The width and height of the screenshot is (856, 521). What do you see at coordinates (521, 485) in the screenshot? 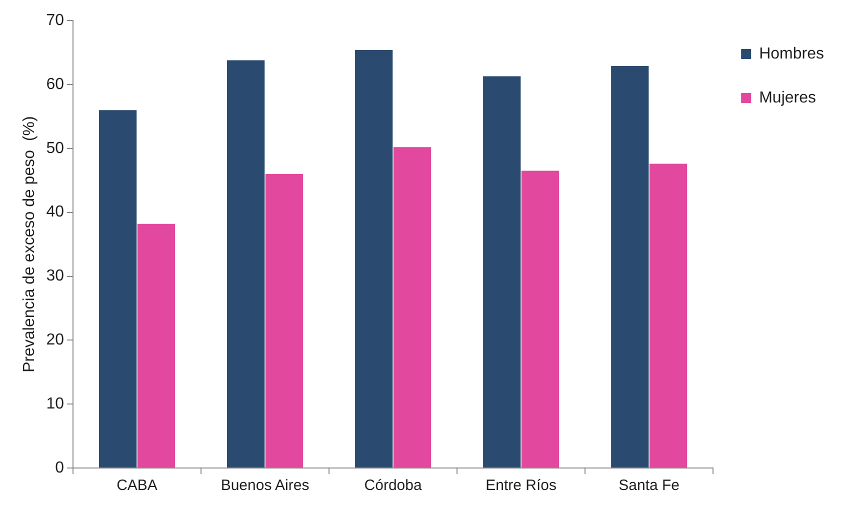
I see `x-tick-label: Entre Ríos` at bounding box center [521, 485].